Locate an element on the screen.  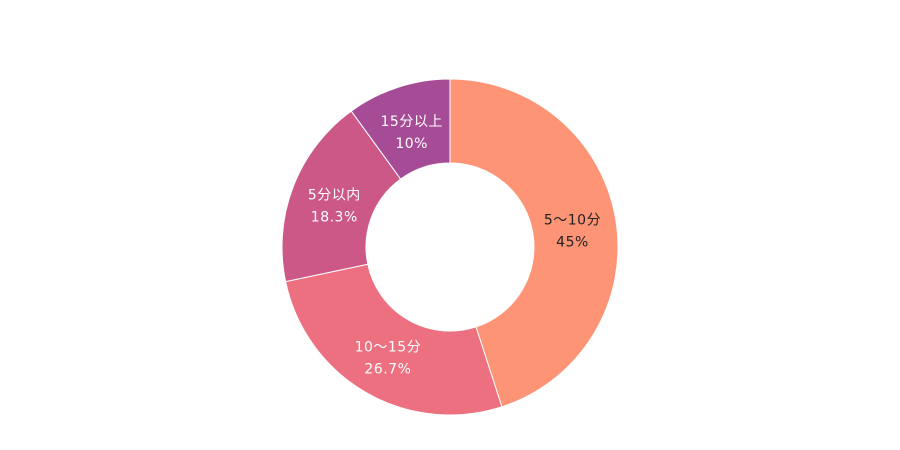
slice-category-label: 5分以内 is located at coordinates (334, 195).